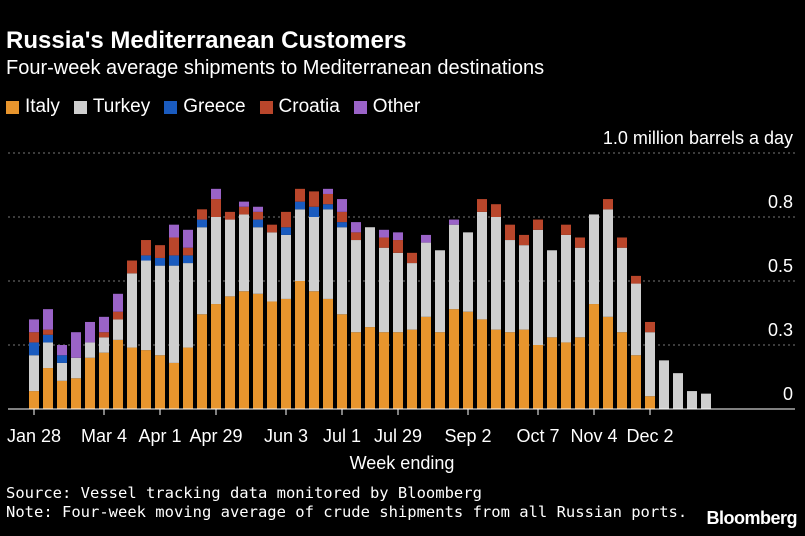 The height and width of the screenshot is (536, 805). I want to click on legend-label-croatia: Croatia, so click(309, 106).